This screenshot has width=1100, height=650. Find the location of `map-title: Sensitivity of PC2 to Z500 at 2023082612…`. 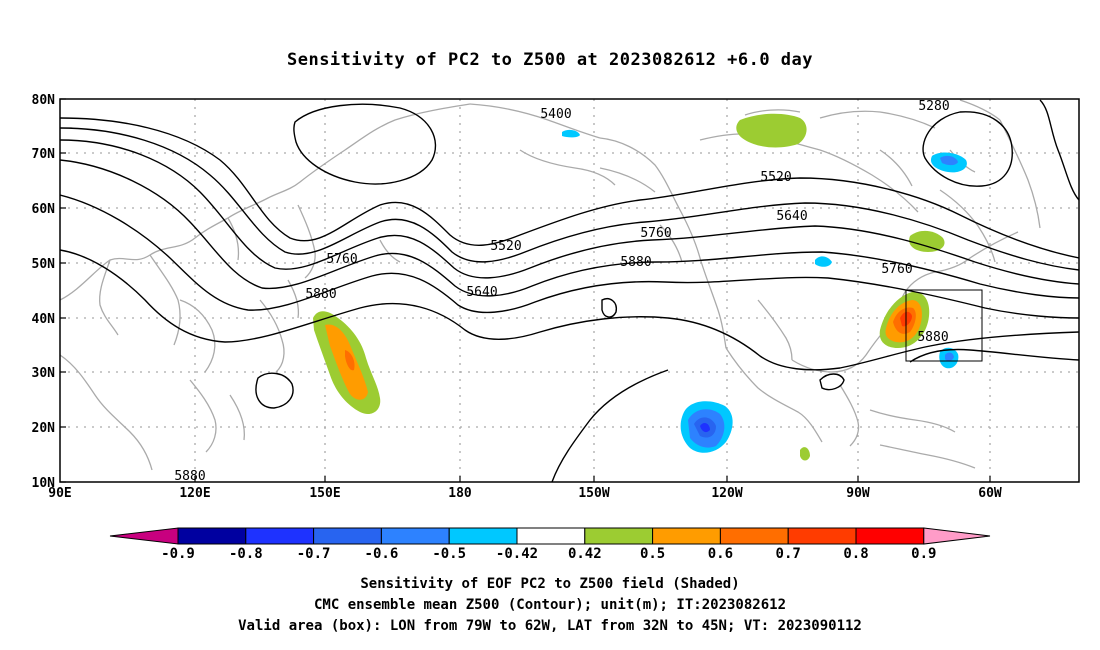

map-title: Sensitivity of PC2 to Z500 at 2023082612… is located at coordinates (549, 60).